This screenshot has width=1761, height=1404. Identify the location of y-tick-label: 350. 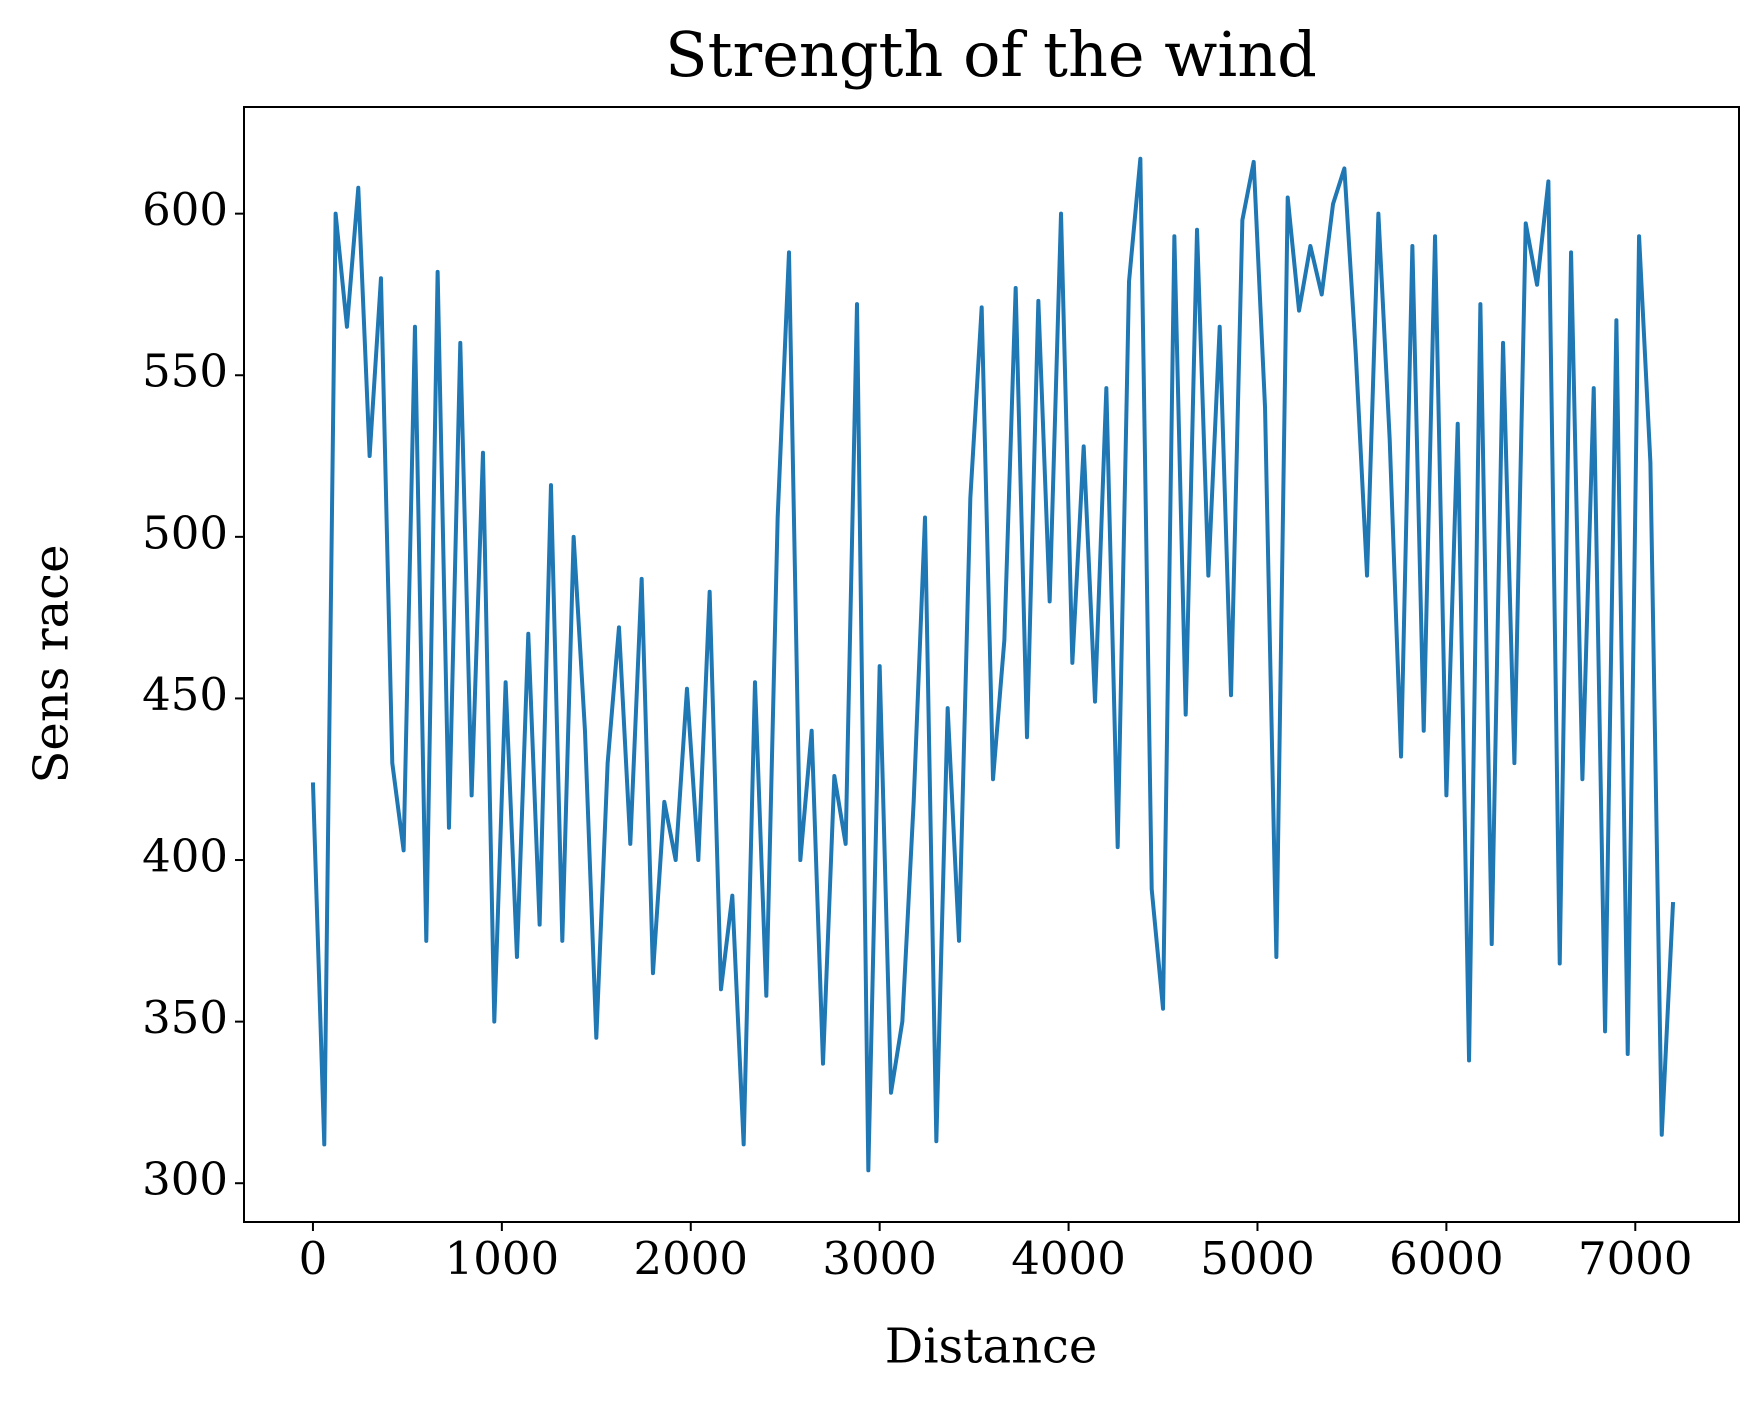
(185, 1017).